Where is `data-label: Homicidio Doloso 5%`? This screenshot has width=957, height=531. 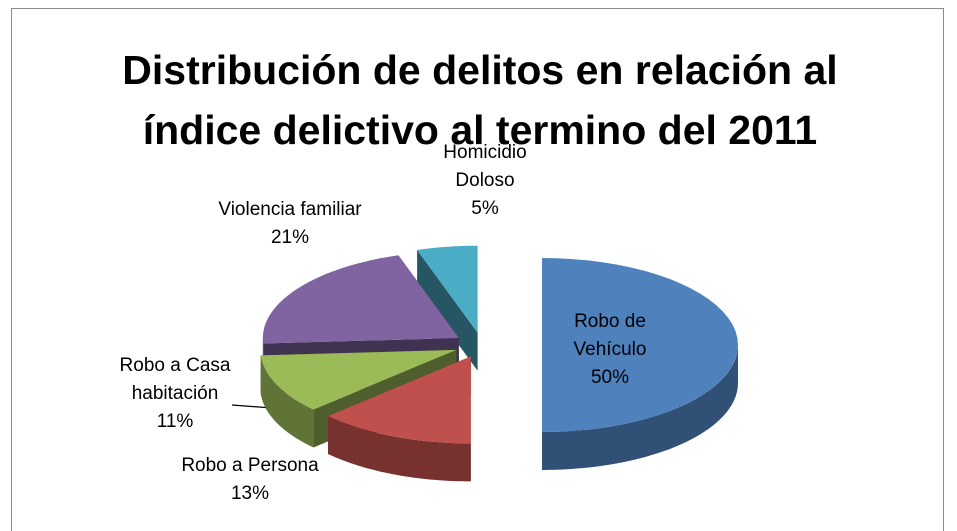
data-label: Homicidio Doloso 5% is located at coordinates (485, 181).